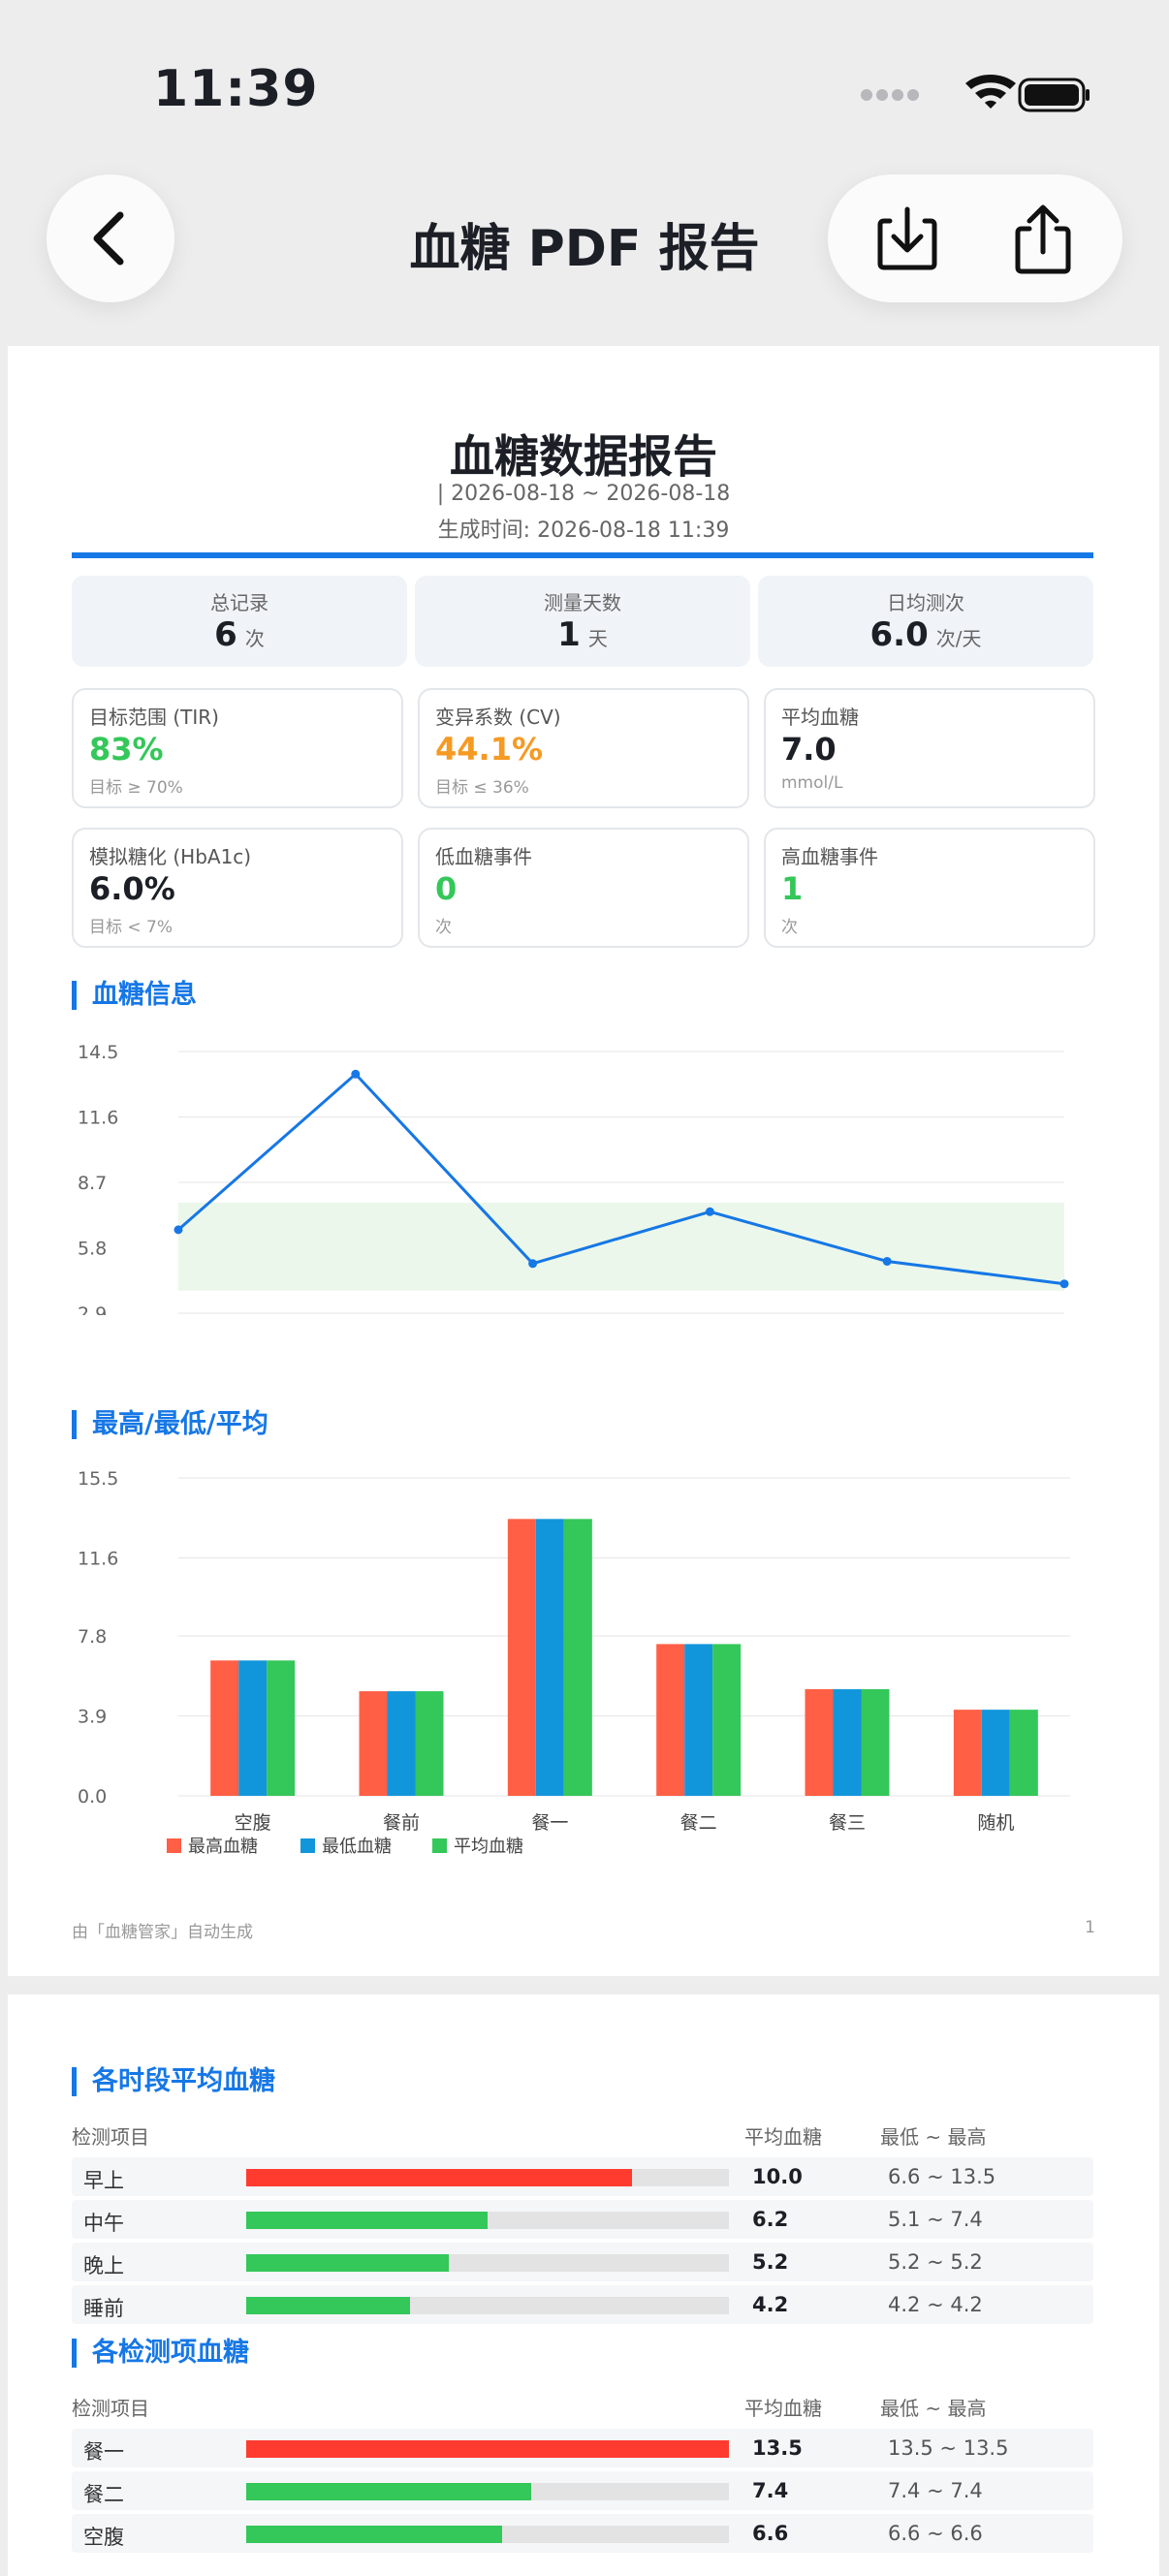 The height and width of the screenshot is (2576, 1169). What do you see at coordinates (899, 634) in the screenshot?
I see `summary-value: 6.0` at bounding box center [899, 634].